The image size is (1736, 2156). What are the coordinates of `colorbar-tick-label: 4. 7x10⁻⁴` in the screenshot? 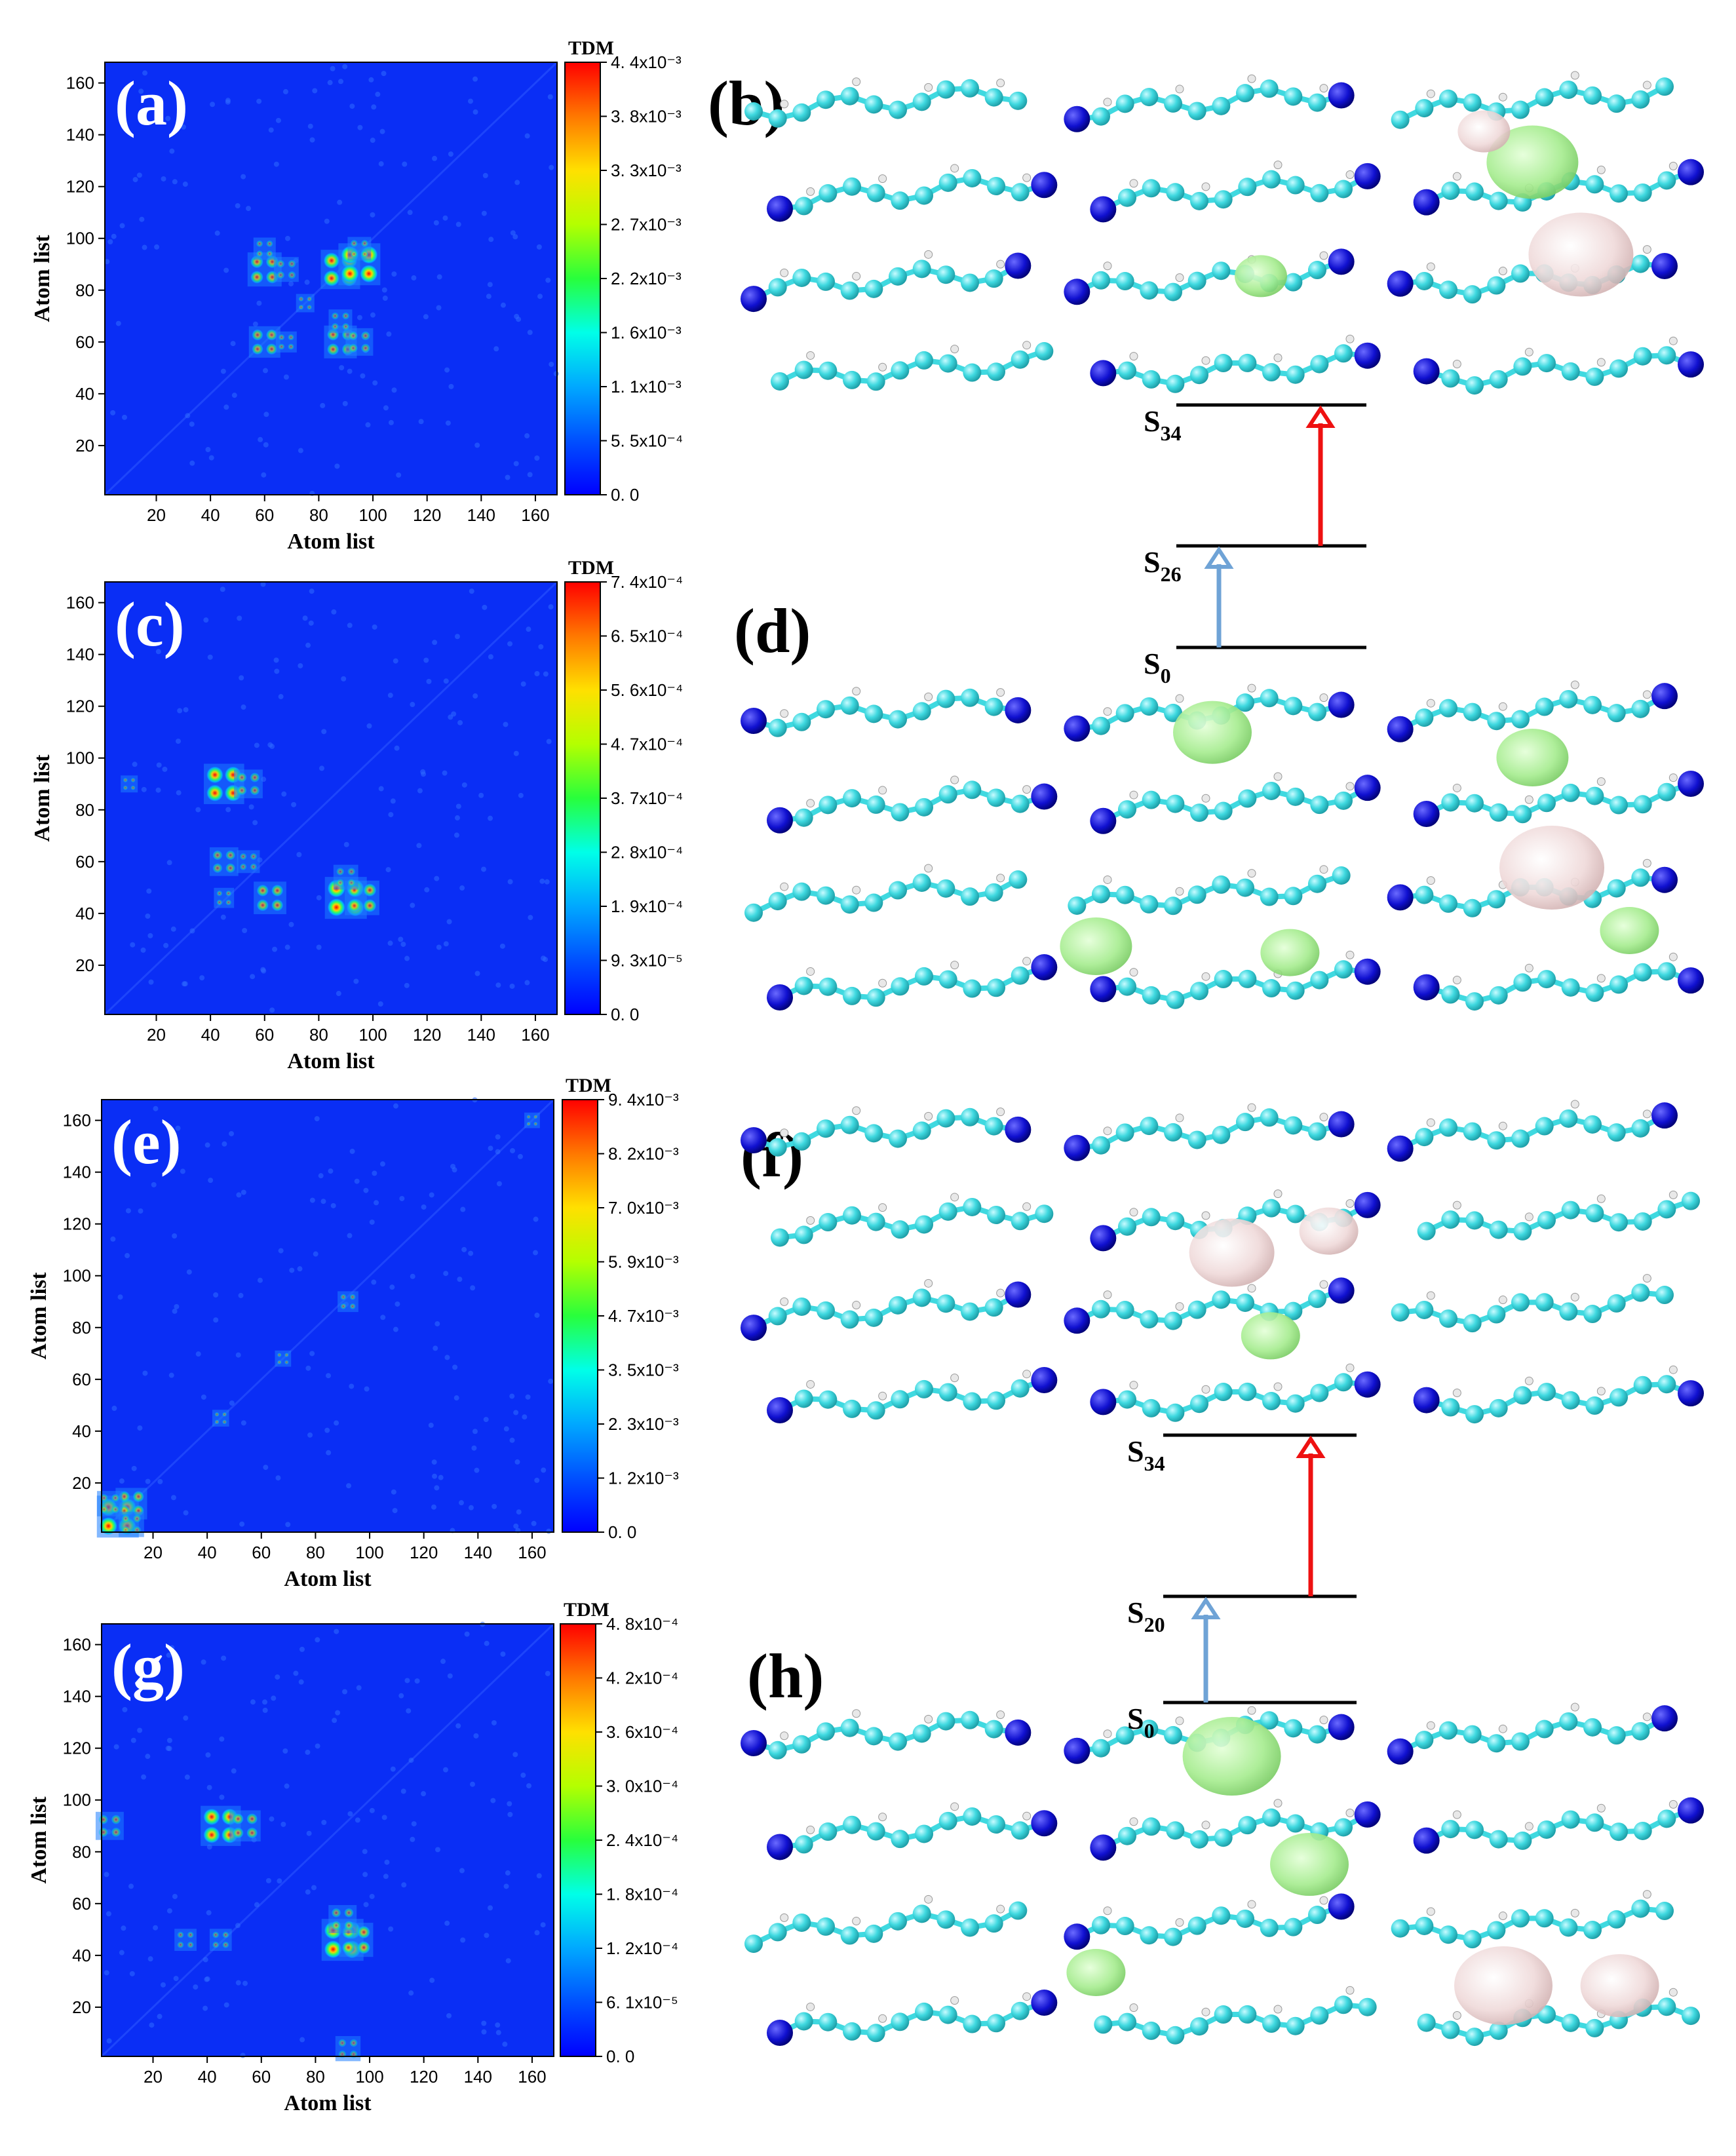 It's located at (647, 744).